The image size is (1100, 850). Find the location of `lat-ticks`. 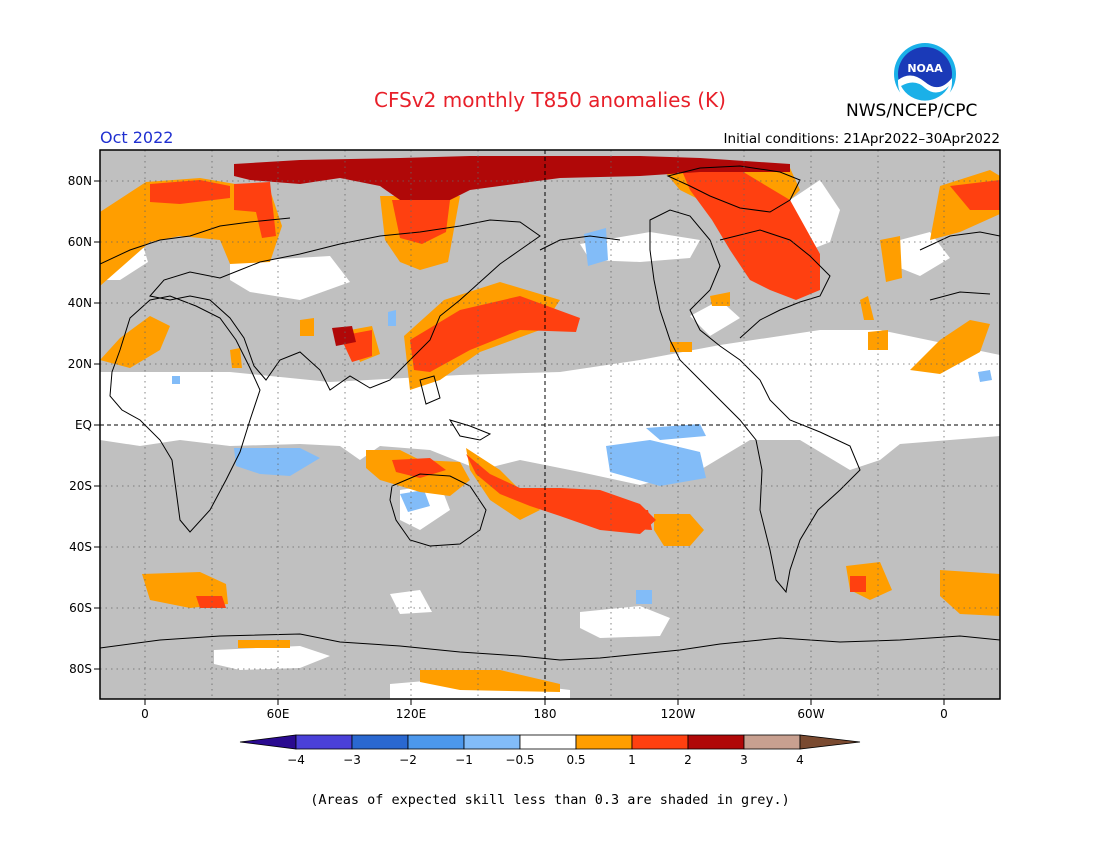

lat-ticks is located at coordinates (97, 425).